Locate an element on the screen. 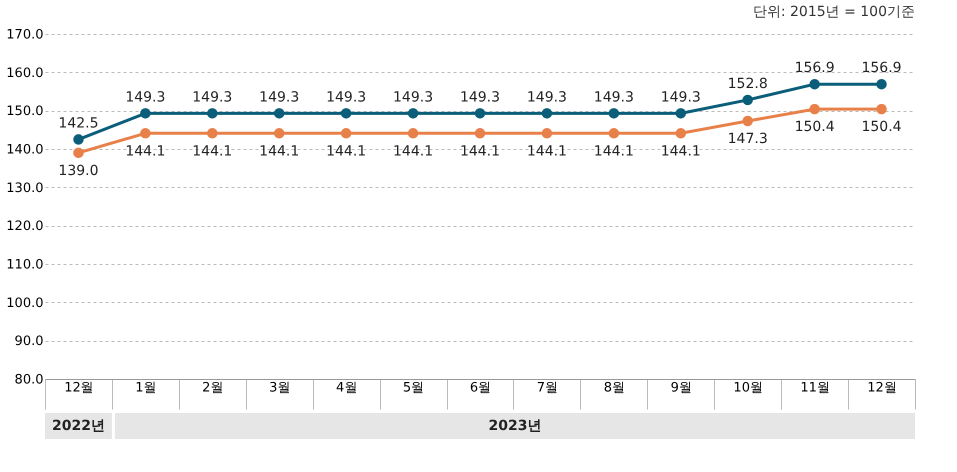  x-tick-label: 5월 is located at coordinates (413, 388).